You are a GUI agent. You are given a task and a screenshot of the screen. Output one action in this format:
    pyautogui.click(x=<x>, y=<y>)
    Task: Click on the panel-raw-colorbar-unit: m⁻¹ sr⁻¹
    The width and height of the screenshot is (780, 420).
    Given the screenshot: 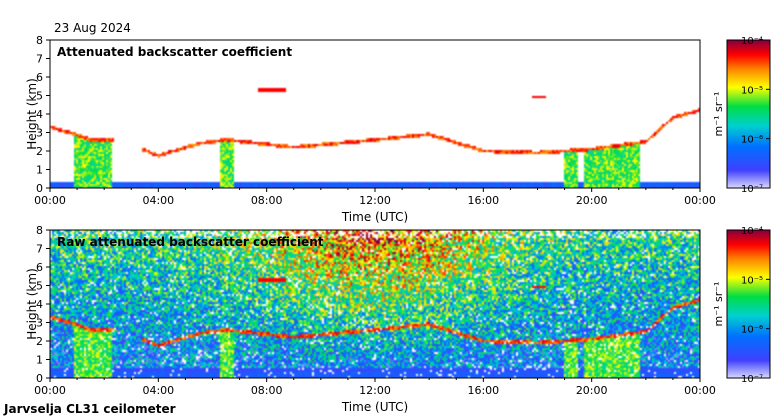 What is the action you would take?
    pyautogui.click(x=718, y=304)
    